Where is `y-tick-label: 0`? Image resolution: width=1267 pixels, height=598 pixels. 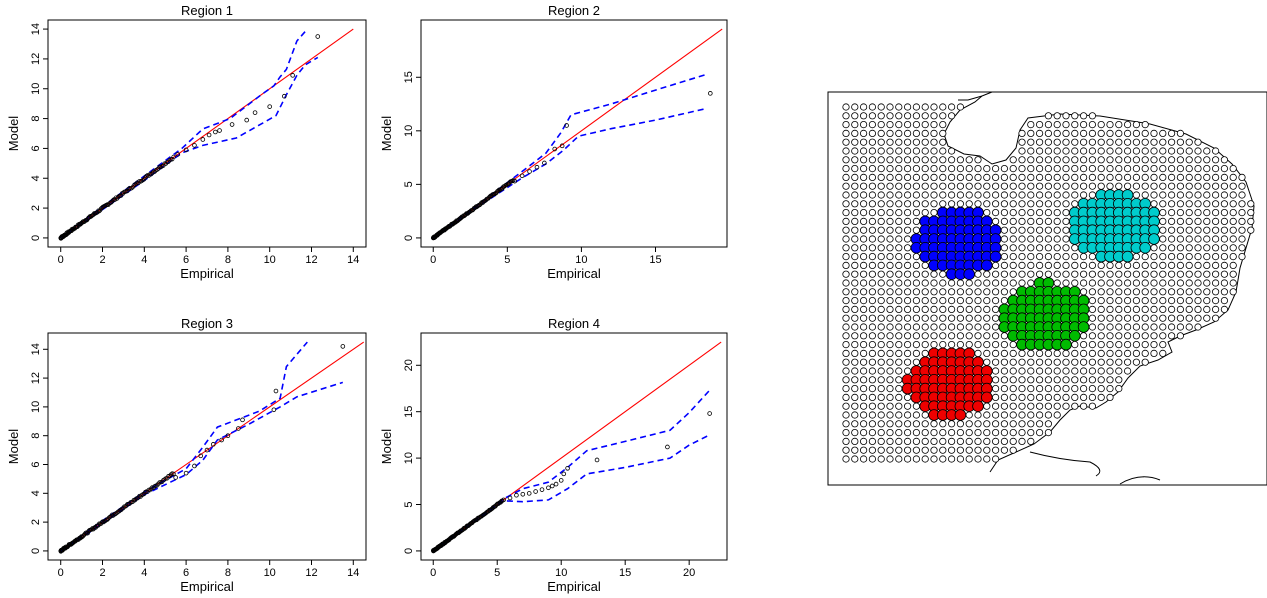 y-tick-label: 0 is located at coordinates (36, 551).